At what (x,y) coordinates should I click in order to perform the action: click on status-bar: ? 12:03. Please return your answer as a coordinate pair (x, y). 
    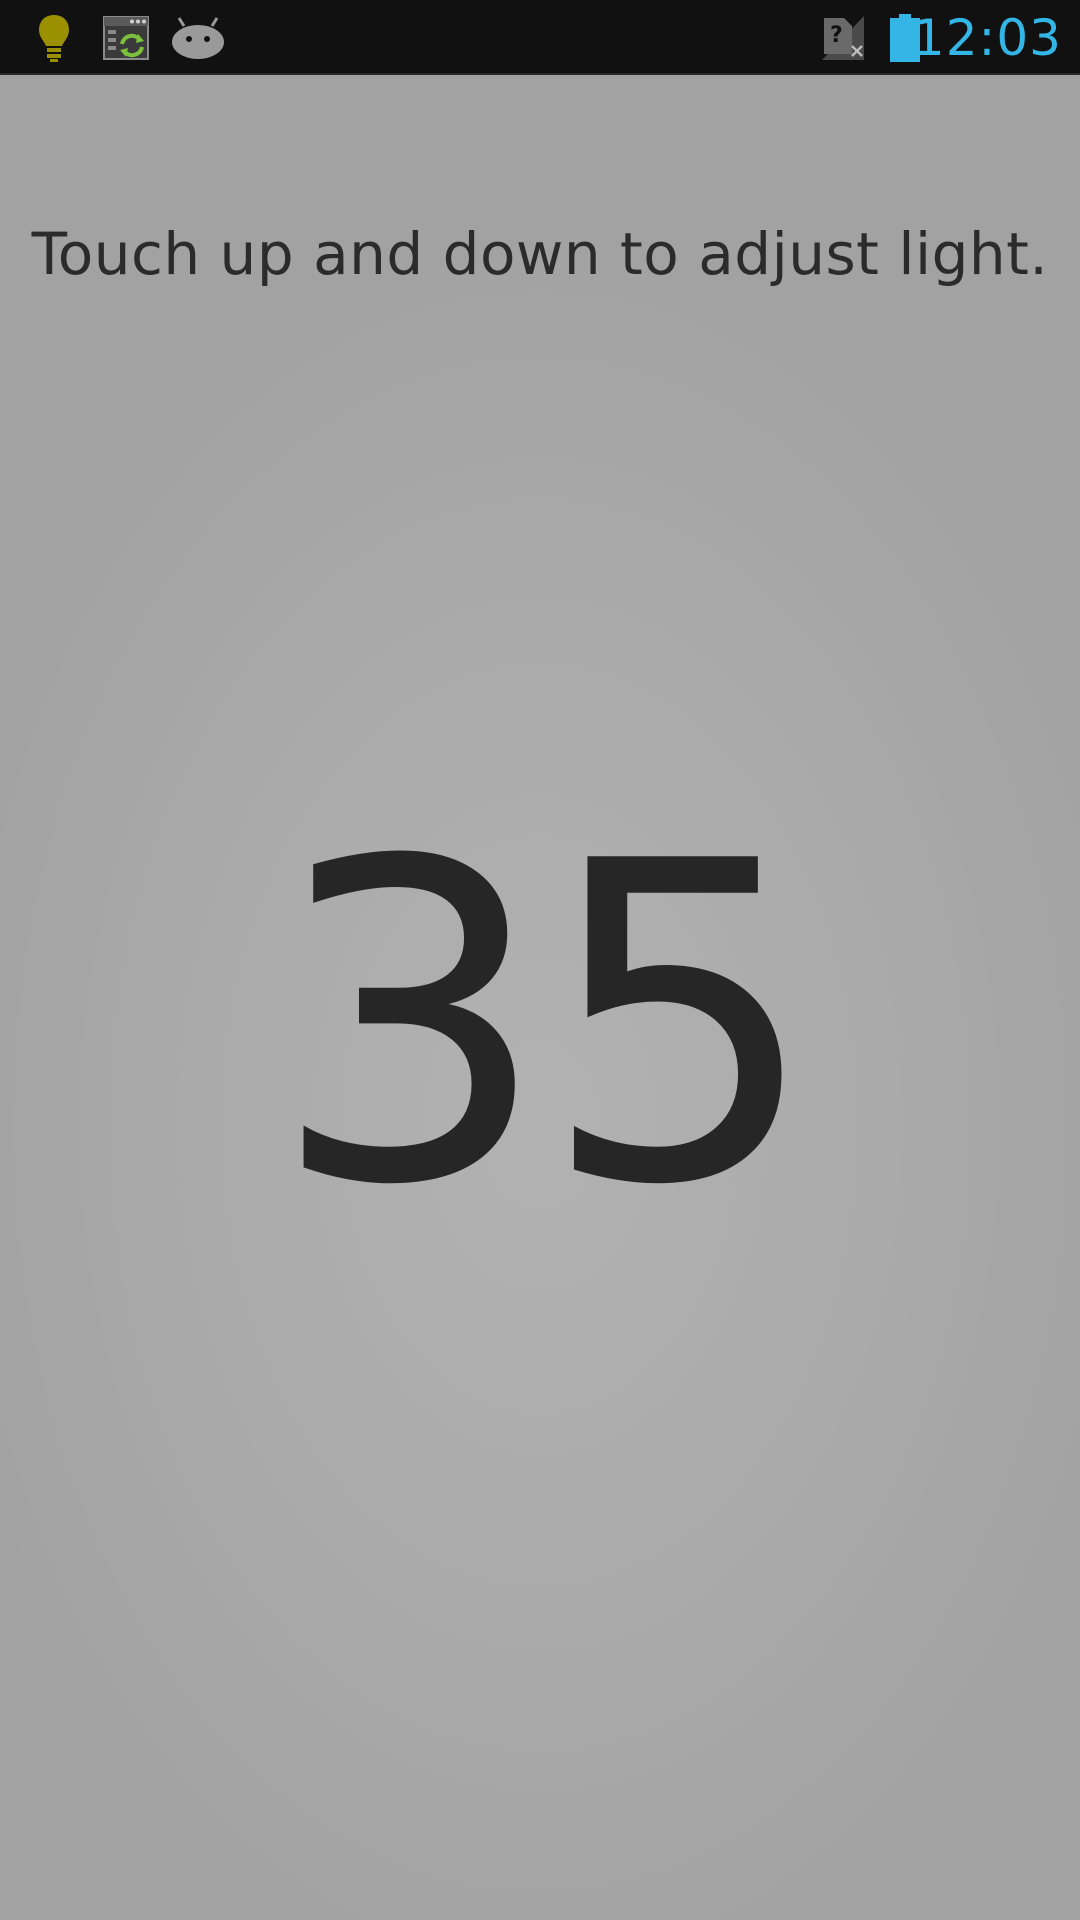
    Looking at the image, I should click on (540, 37).